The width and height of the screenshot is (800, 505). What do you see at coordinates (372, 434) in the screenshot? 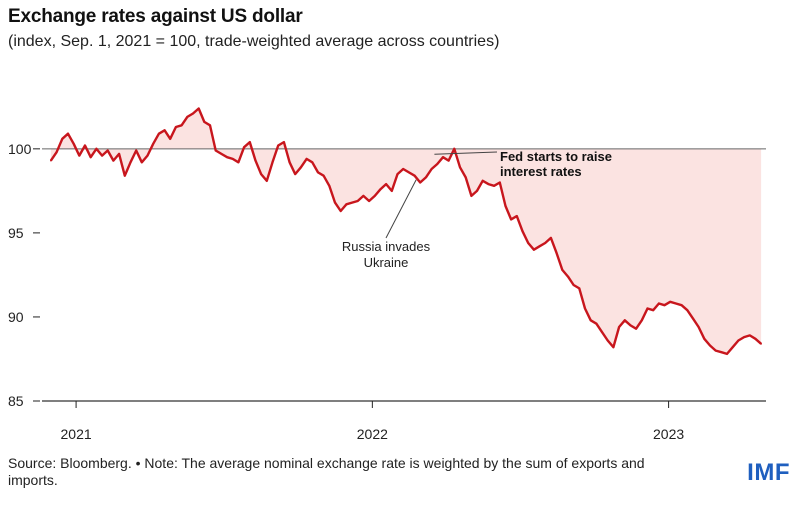
I see `x-tick-label: 2022` at bounding box center [372, 434].